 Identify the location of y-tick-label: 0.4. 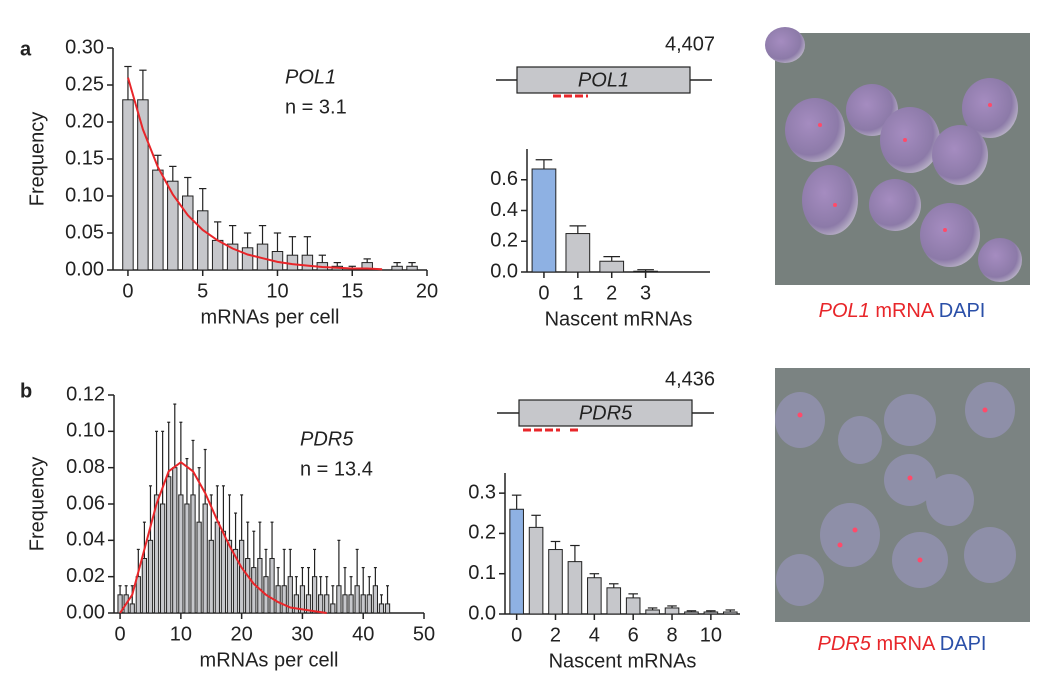
(504, 210).